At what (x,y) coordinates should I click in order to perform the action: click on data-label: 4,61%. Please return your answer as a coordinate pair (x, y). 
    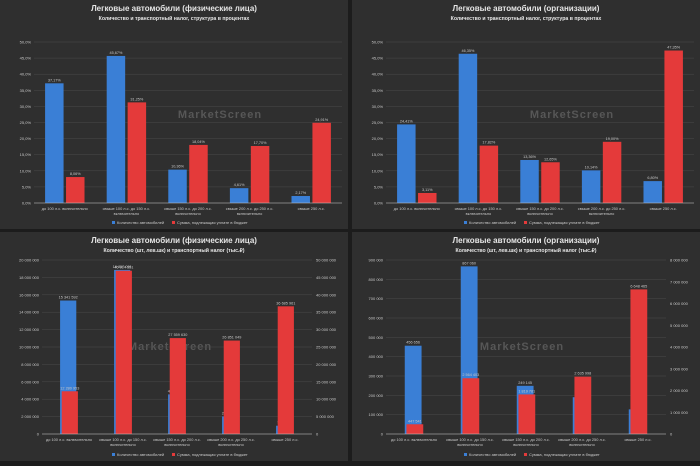
    Looking at the image, I should click on (239, 185).